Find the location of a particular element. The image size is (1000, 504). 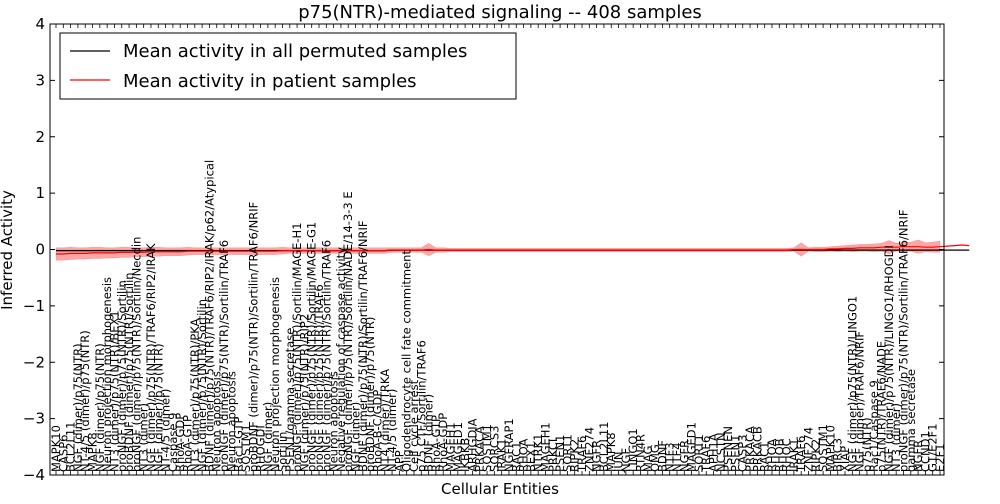

x-tick-label: NGF (dimer)/p75(NTR)/TRAF6/RIP2/IRAK is located at coordinates (151, 357).